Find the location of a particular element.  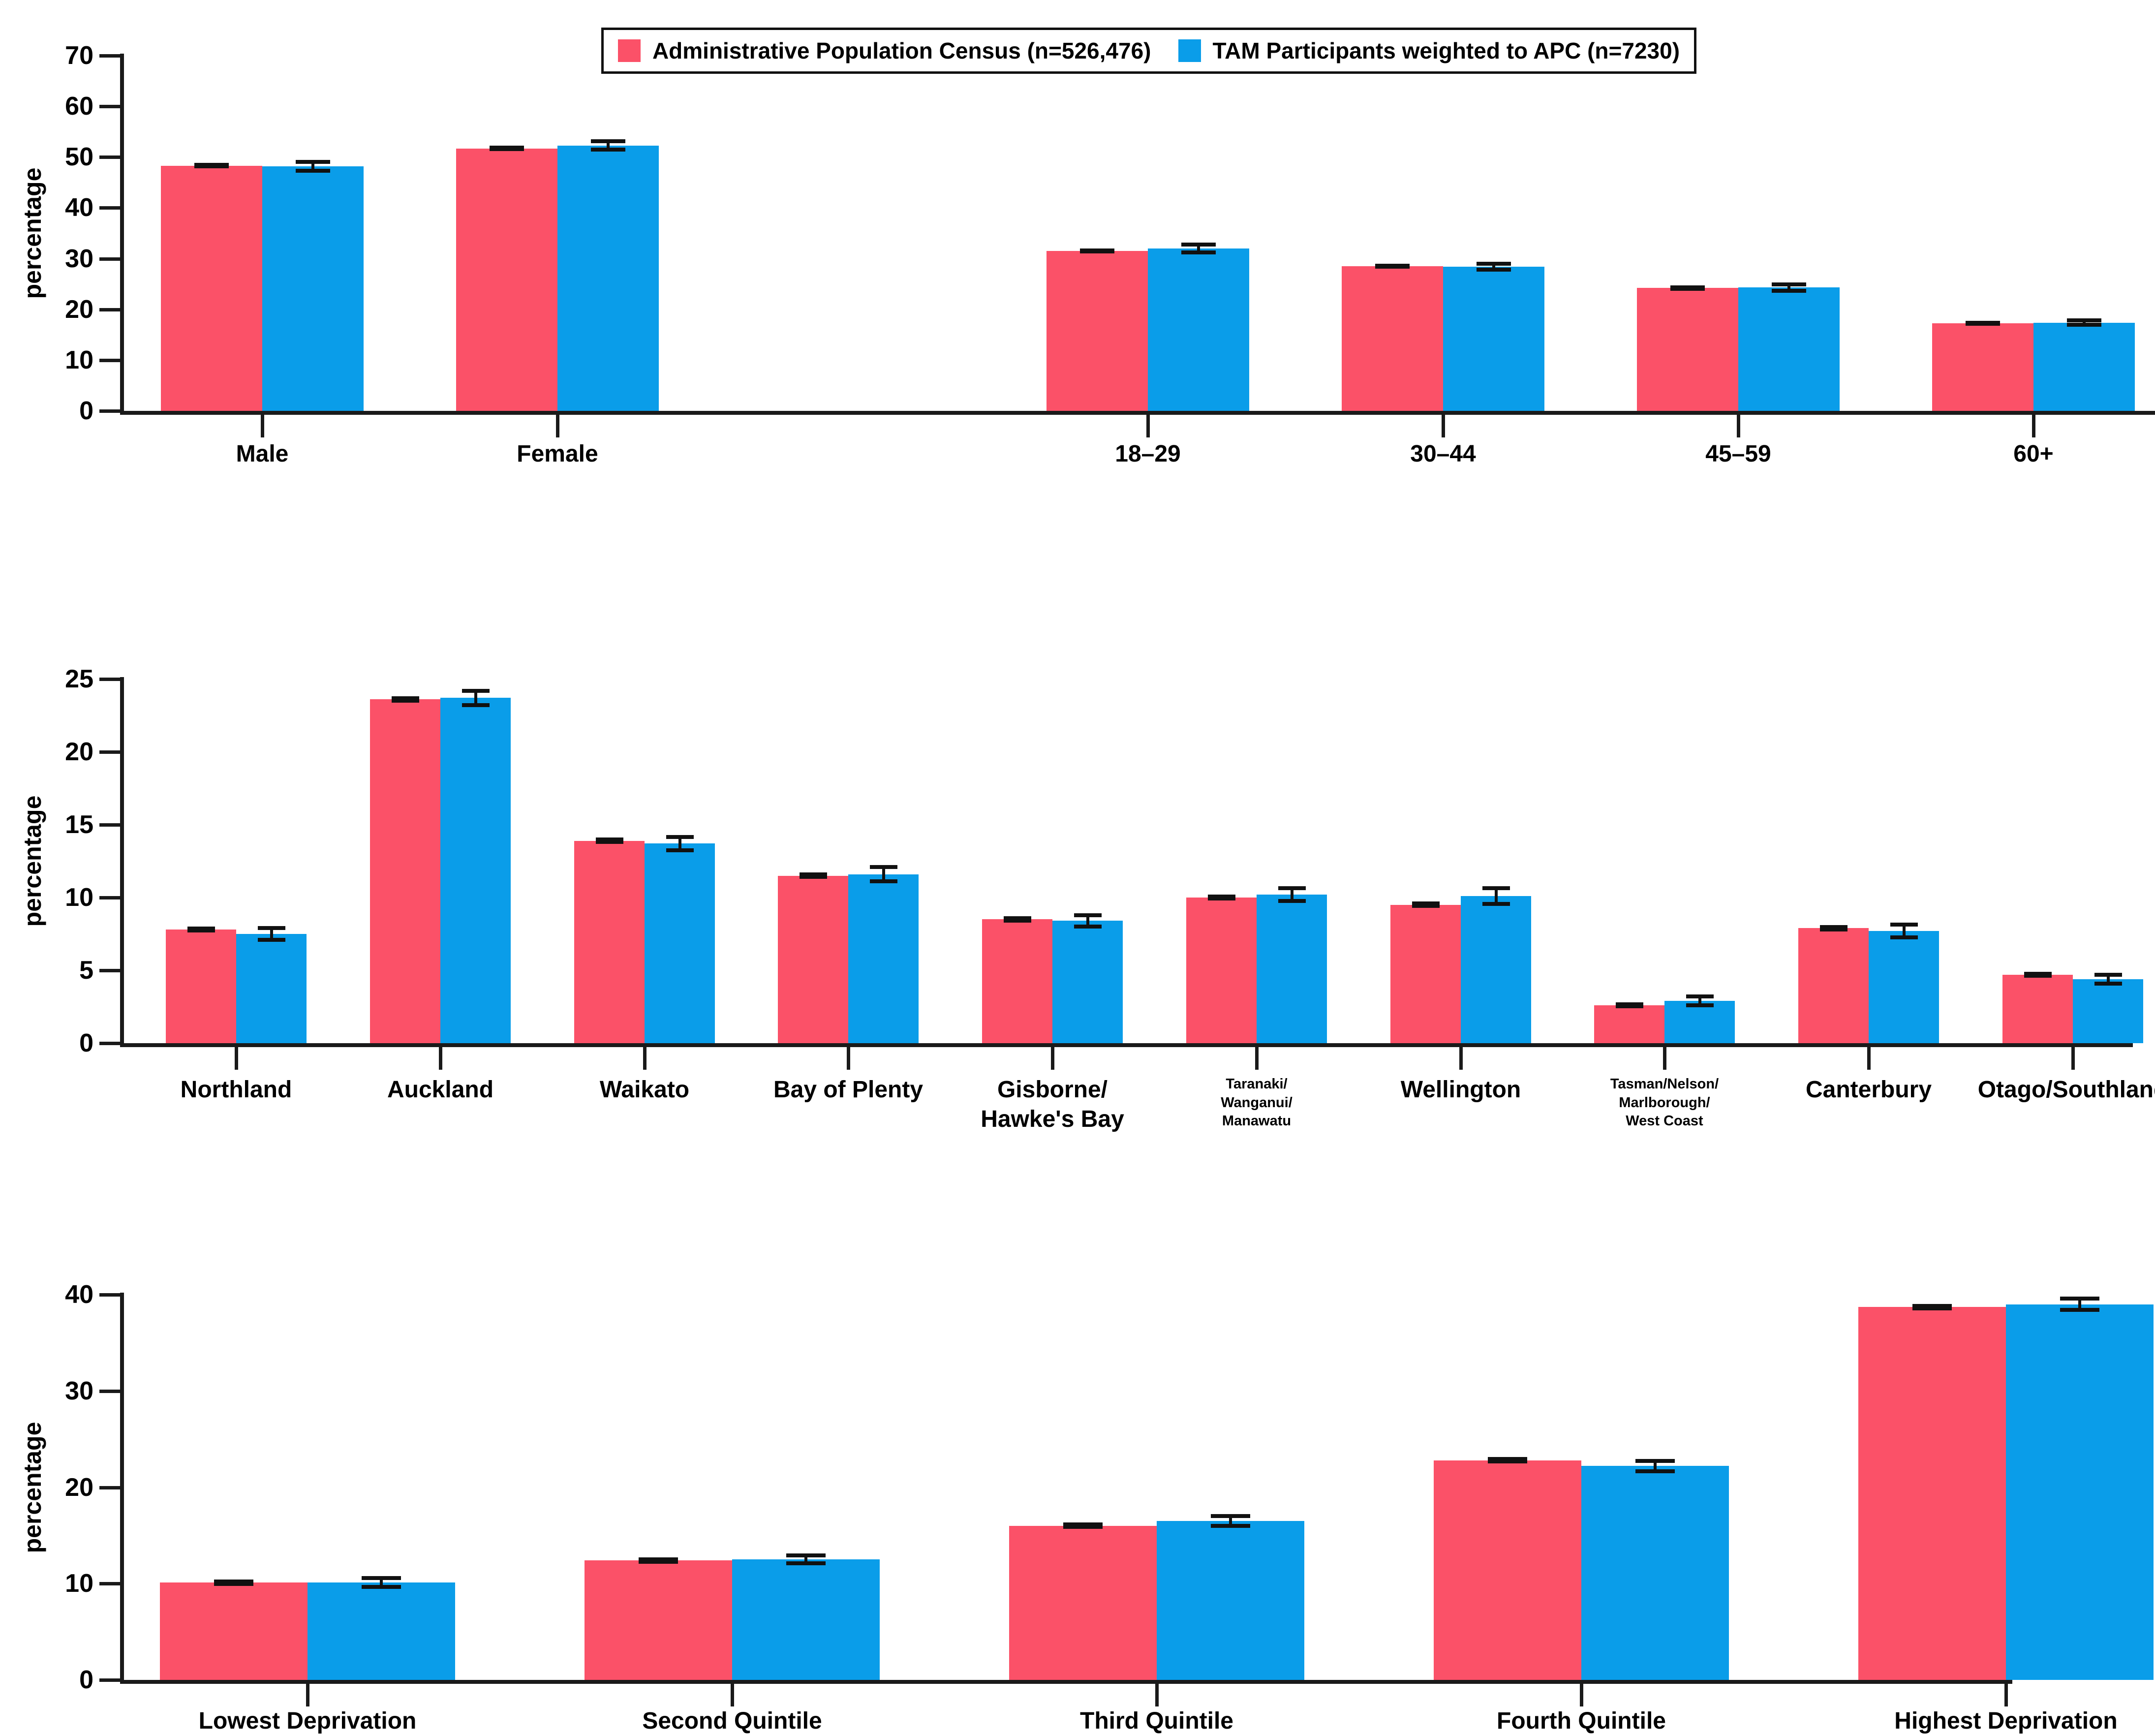

x-axis-label: Bay of Plenty is located at coordinates (848, 1090).